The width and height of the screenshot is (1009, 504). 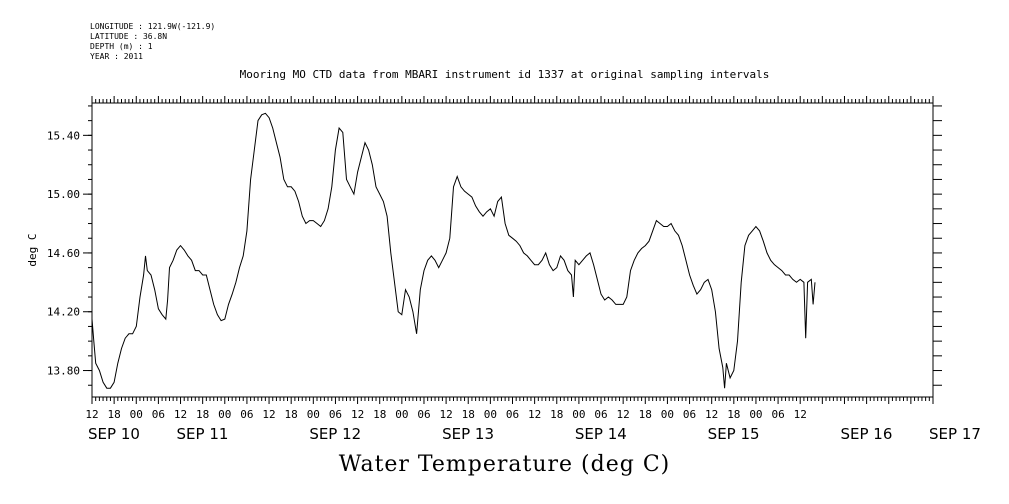 I want to click on chart-caption: Water Temperature (deg C), so click(x=504, y=464).